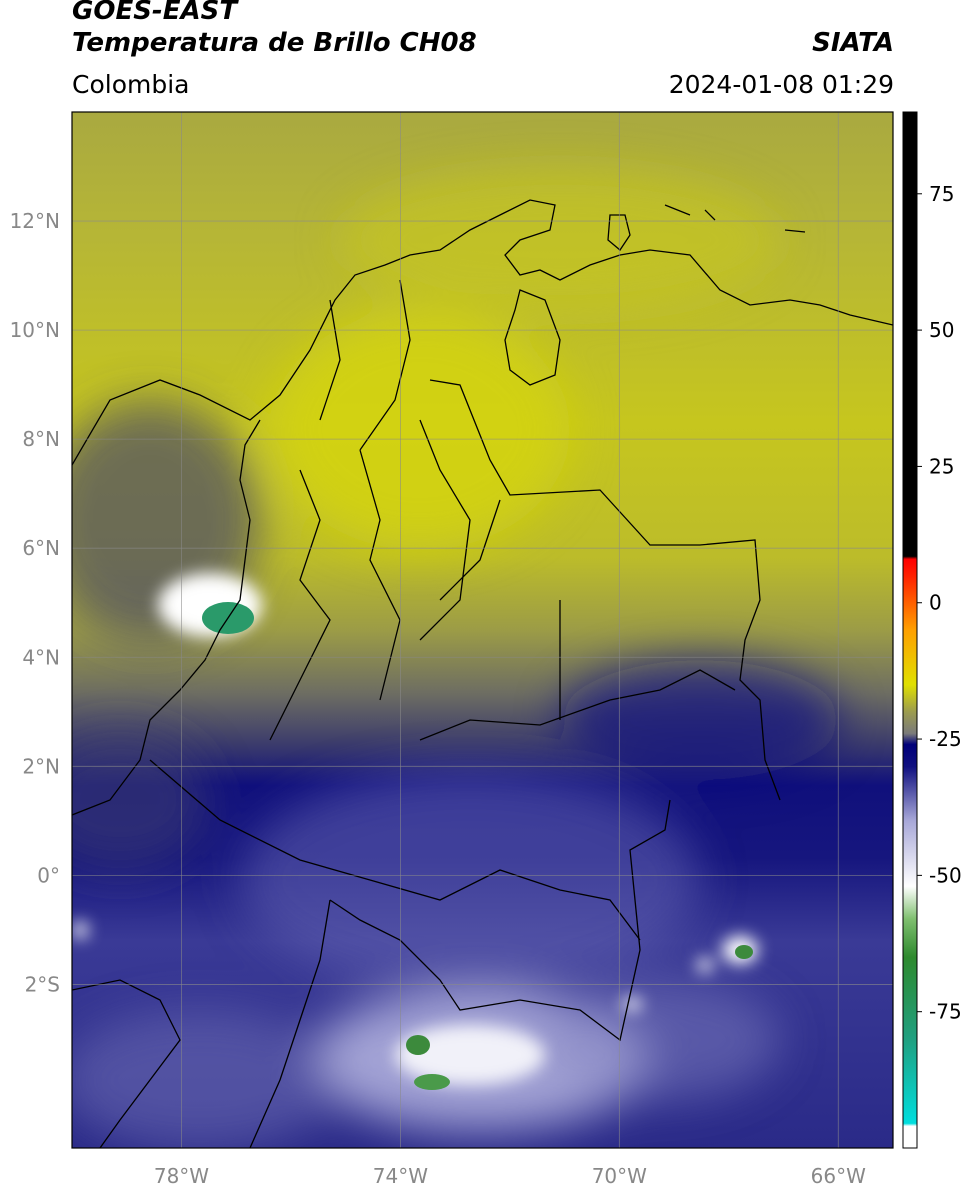 The width and height of the screenshot is (966, 1190). Describe the element at coordinates (400, 1176) in the screenshot. I see `lon-tick-label: 74°W` at that location.